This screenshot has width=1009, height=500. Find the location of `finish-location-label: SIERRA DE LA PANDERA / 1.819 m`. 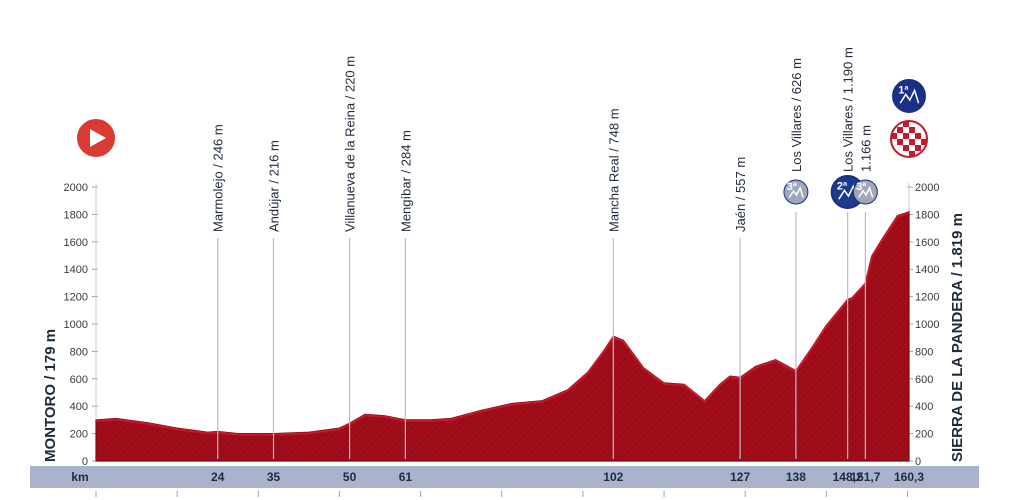

finish-location-label: SIERRA DE LA PANDERA / 1.819 m is located at coordinates (957, 337).